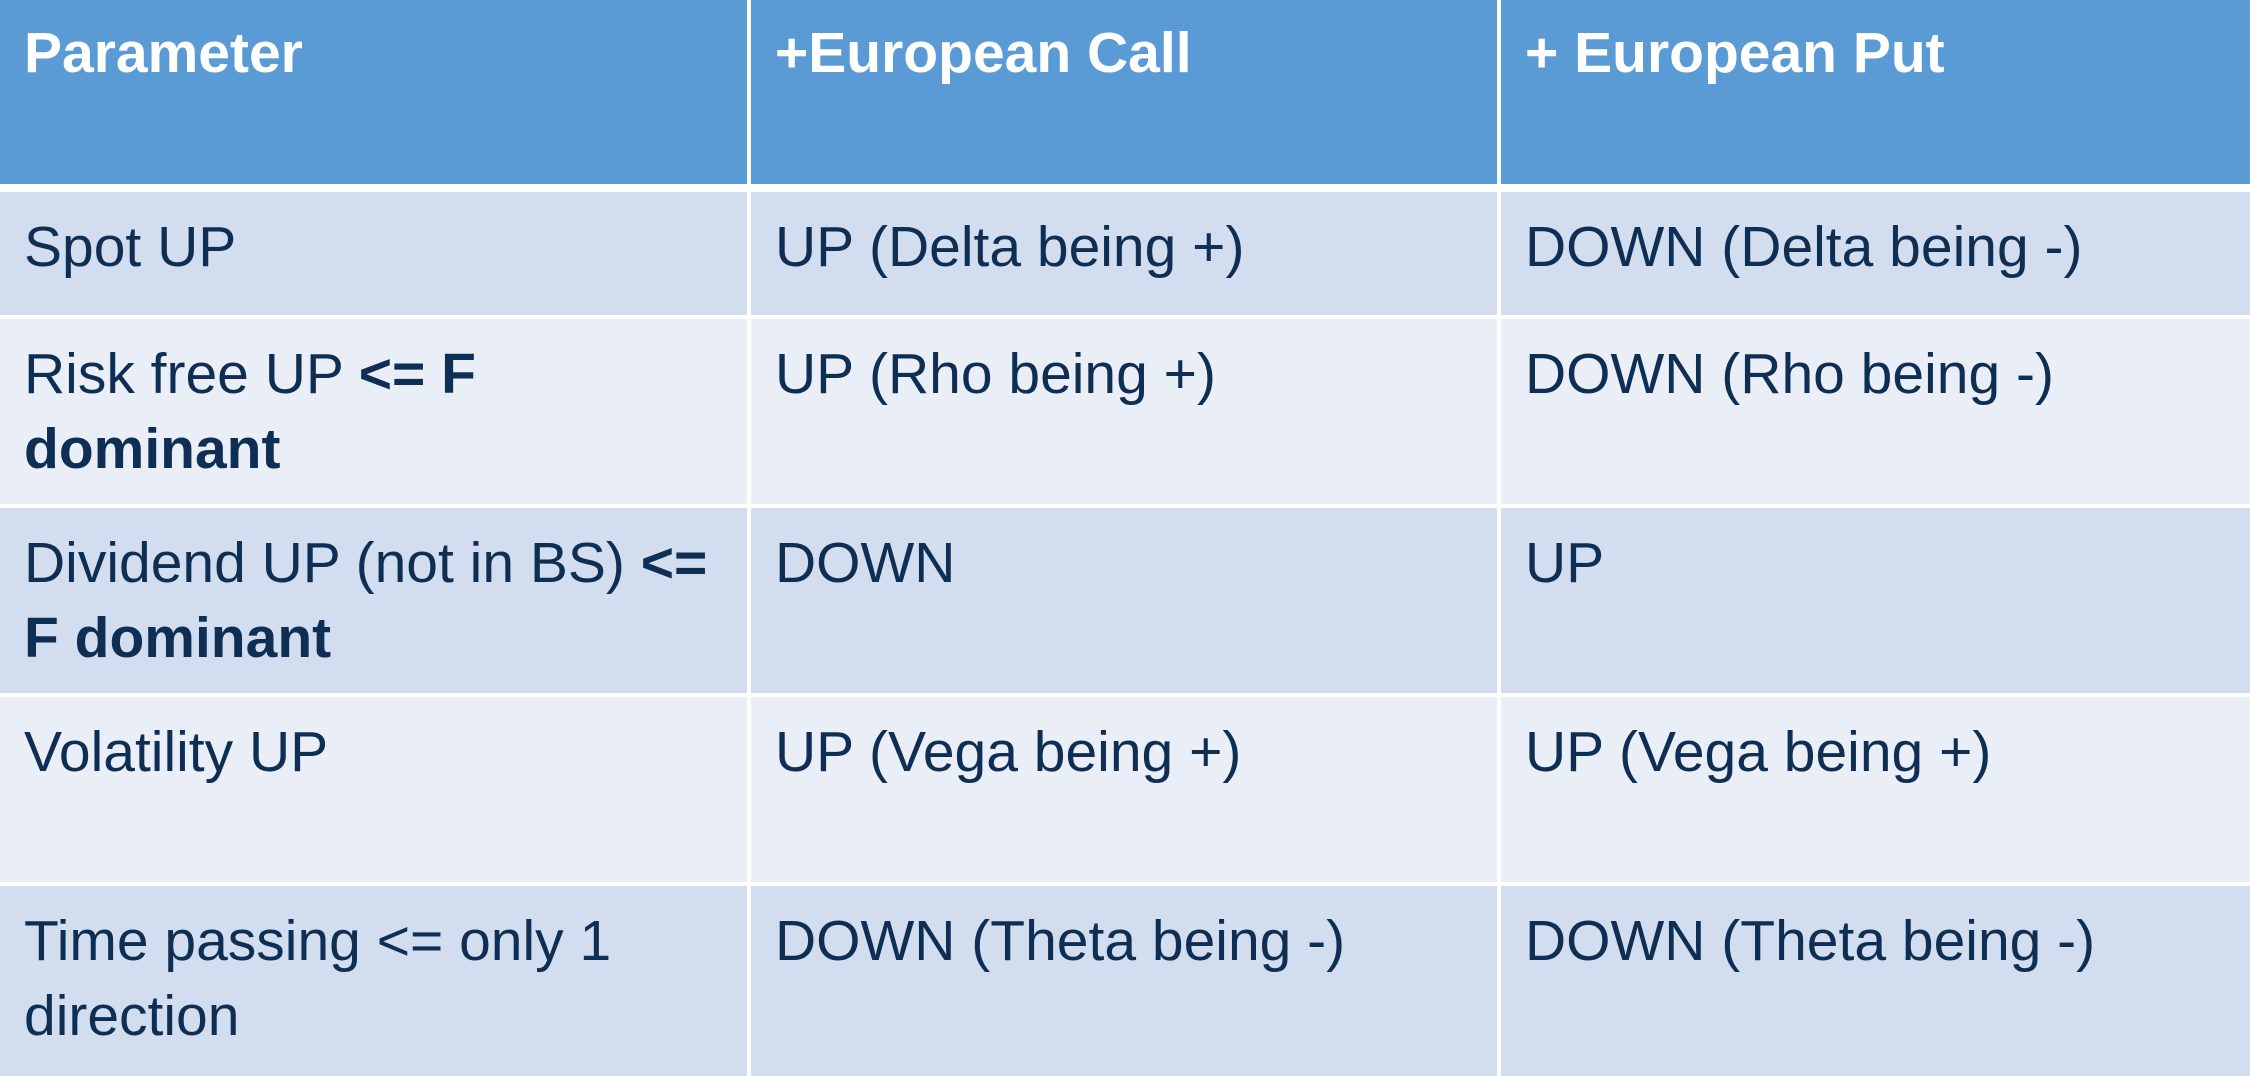  I want to click on header-european-call: +European Call, so click(1126, 96).